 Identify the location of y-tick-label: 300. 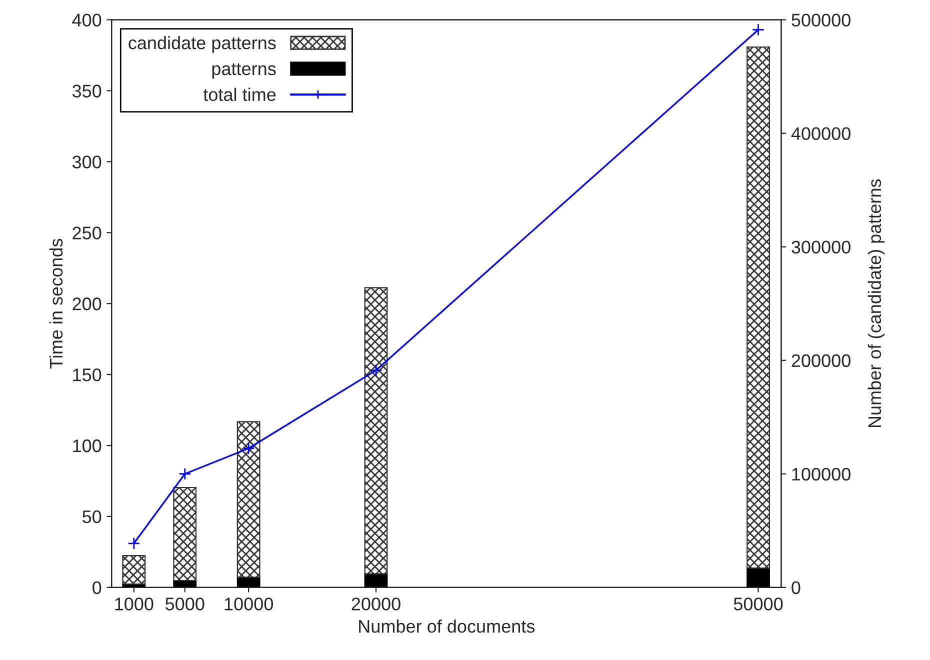
(87, 162).